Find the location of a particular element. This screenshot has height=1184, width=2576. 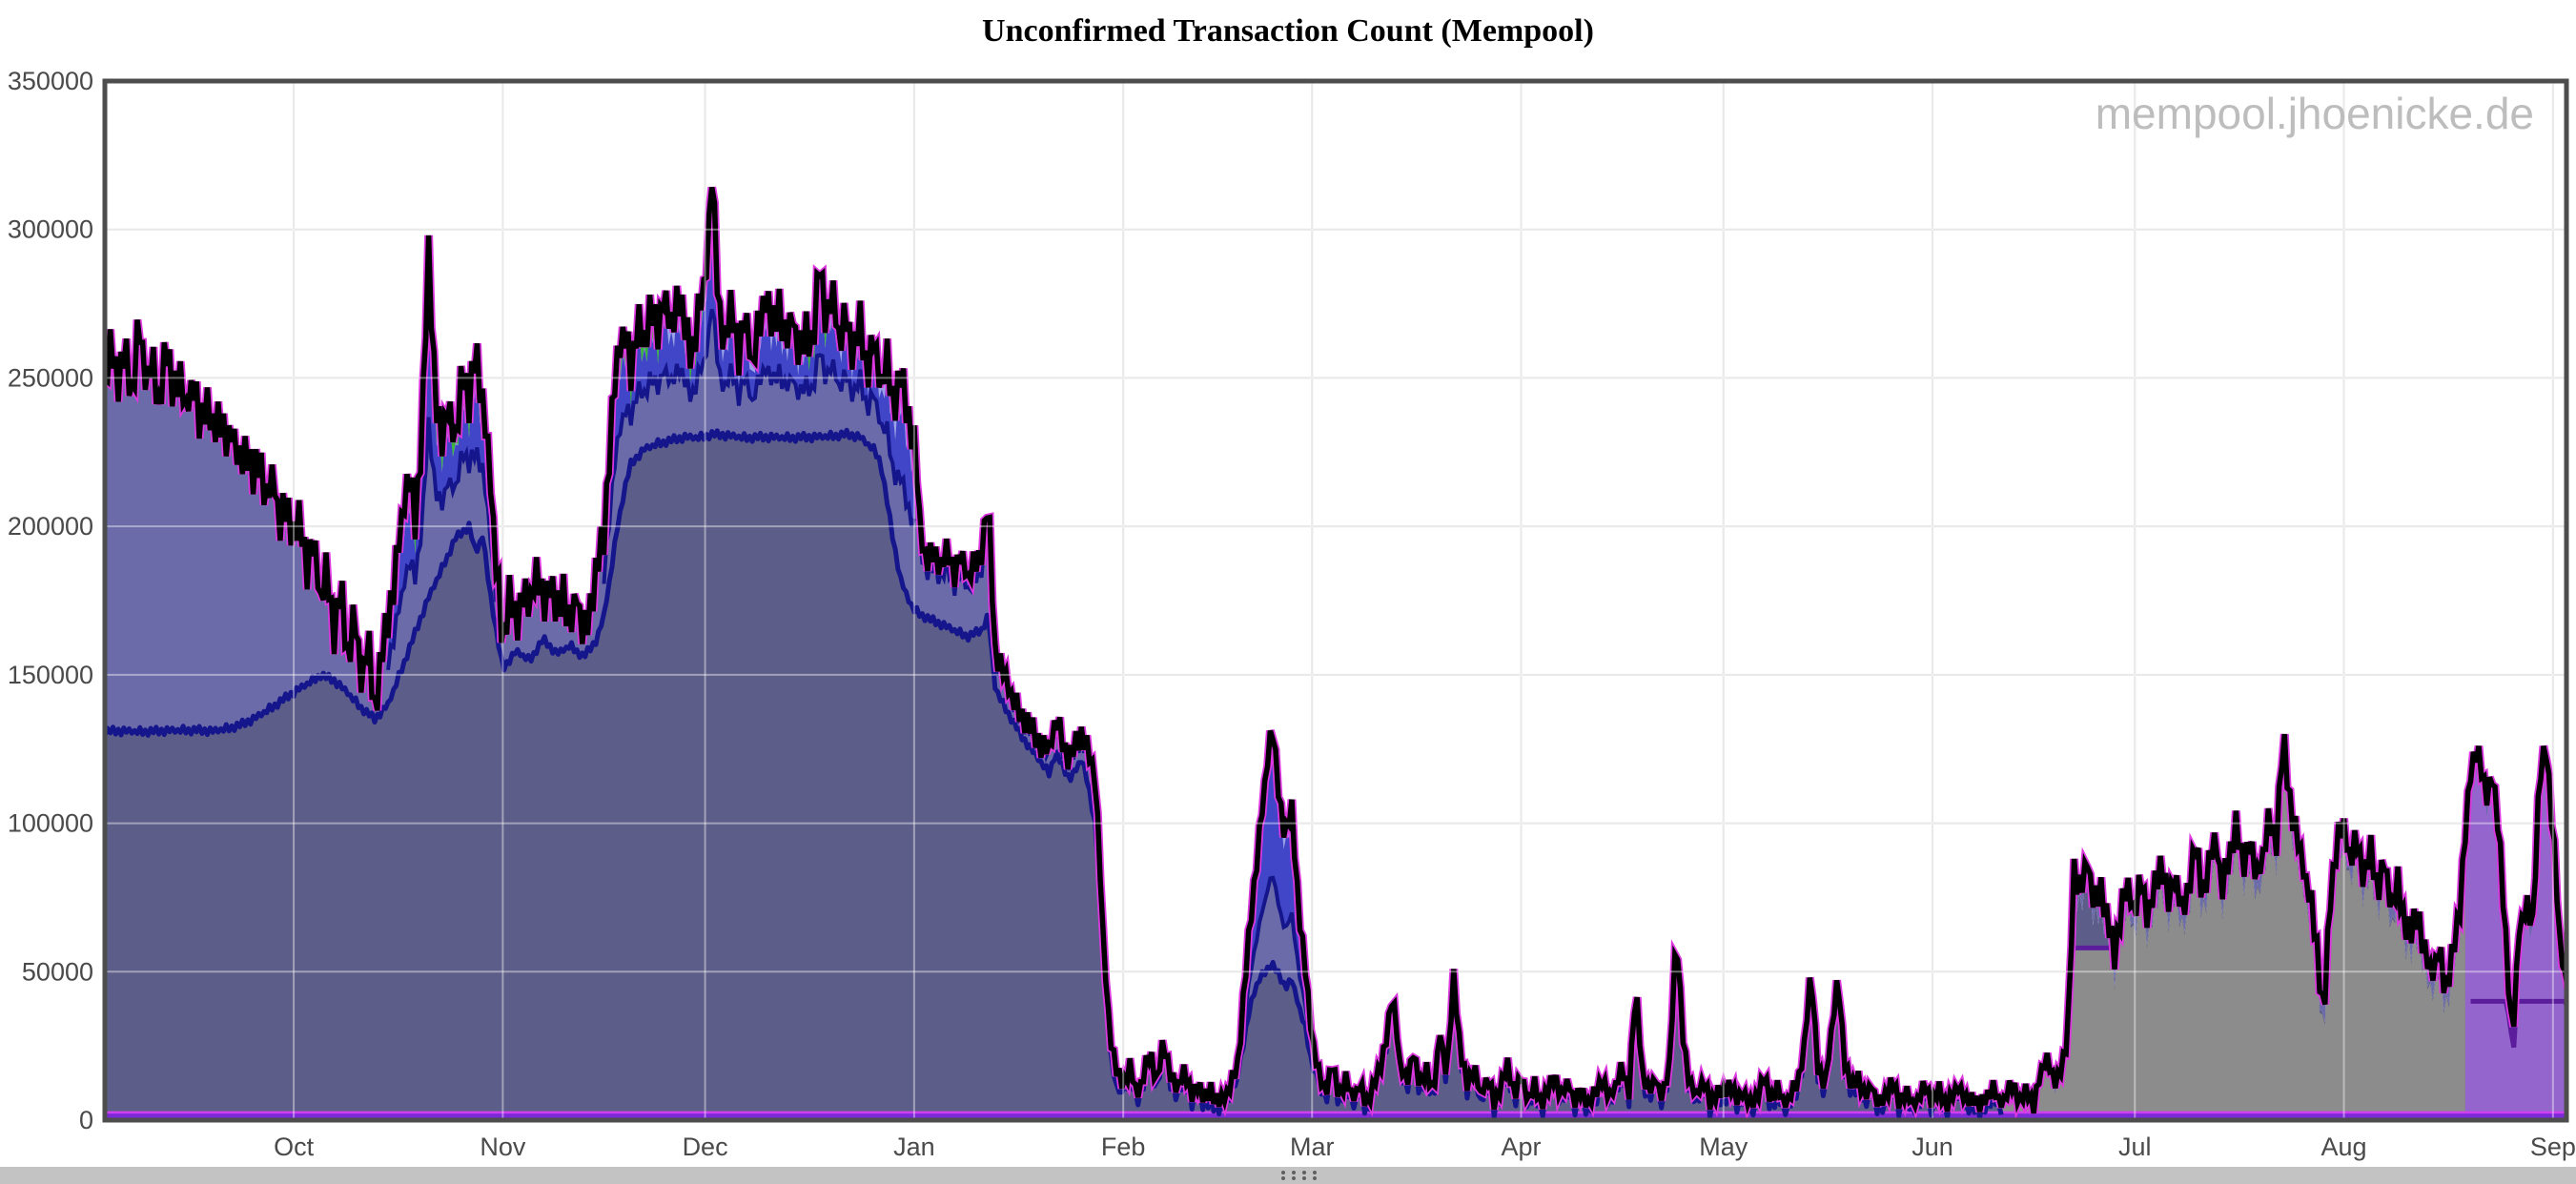

x-tick-label: Dec is located at coordinates (705, 1147).